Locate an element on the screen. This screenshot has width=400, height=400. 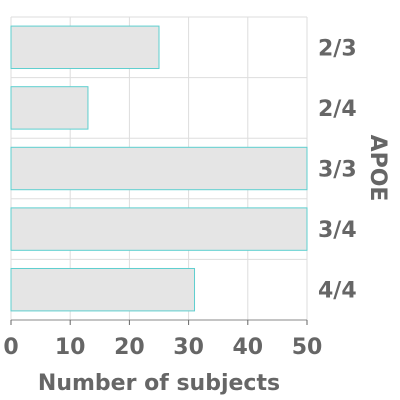
y-tick-label: 3/4 is located at coordinates (337, 230).